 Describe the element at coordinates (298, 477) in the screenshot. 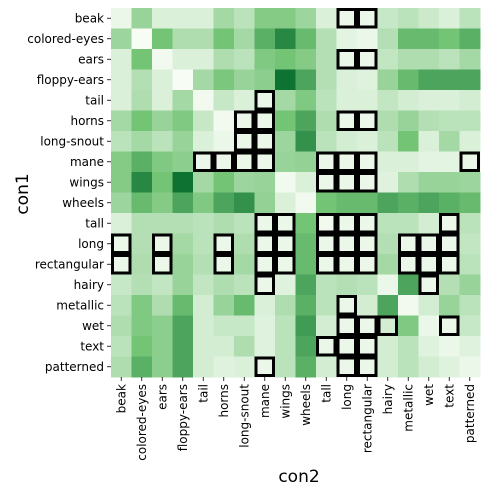

I see `x-axis-label: con2` at that location.